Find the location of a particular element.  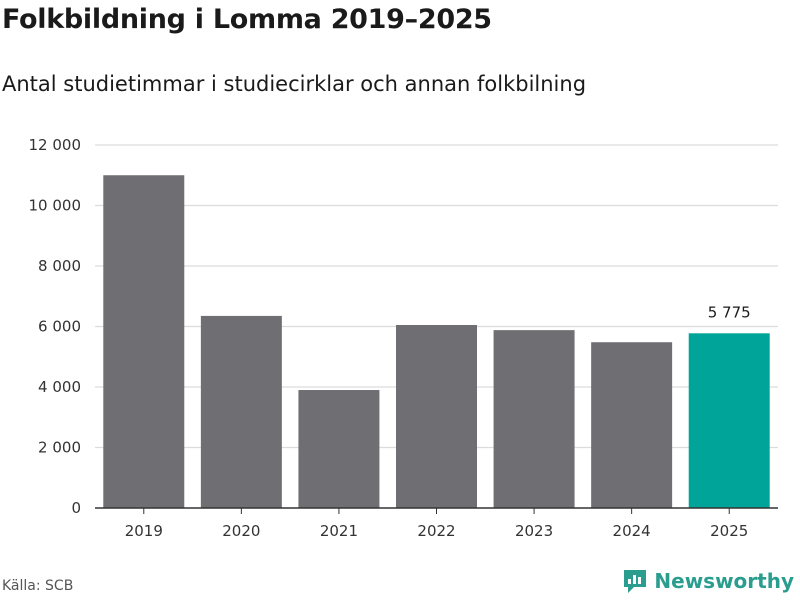

y-tick-label: 10 000 is located at coordinates (55, 206).